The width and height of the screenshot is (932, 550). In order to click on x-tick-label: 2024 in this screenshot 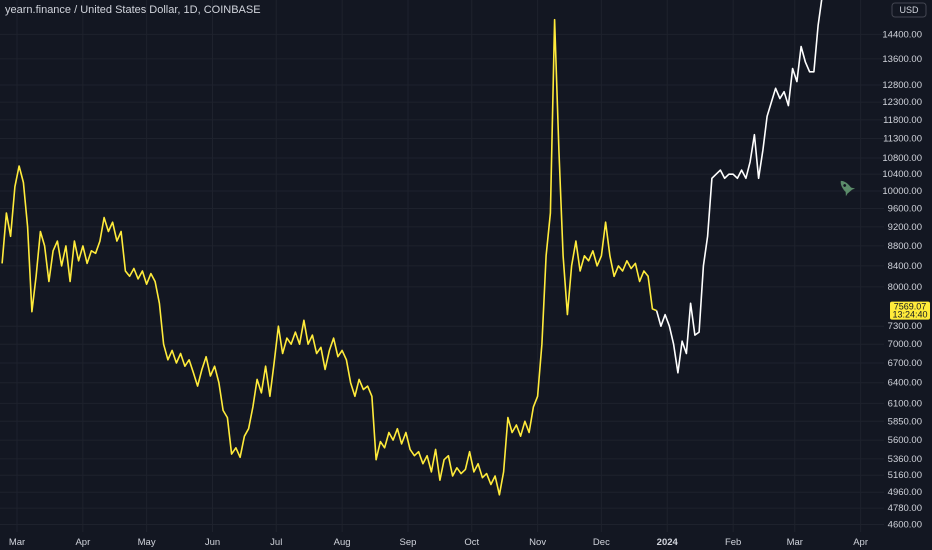, I will do `click(668, 542)`.